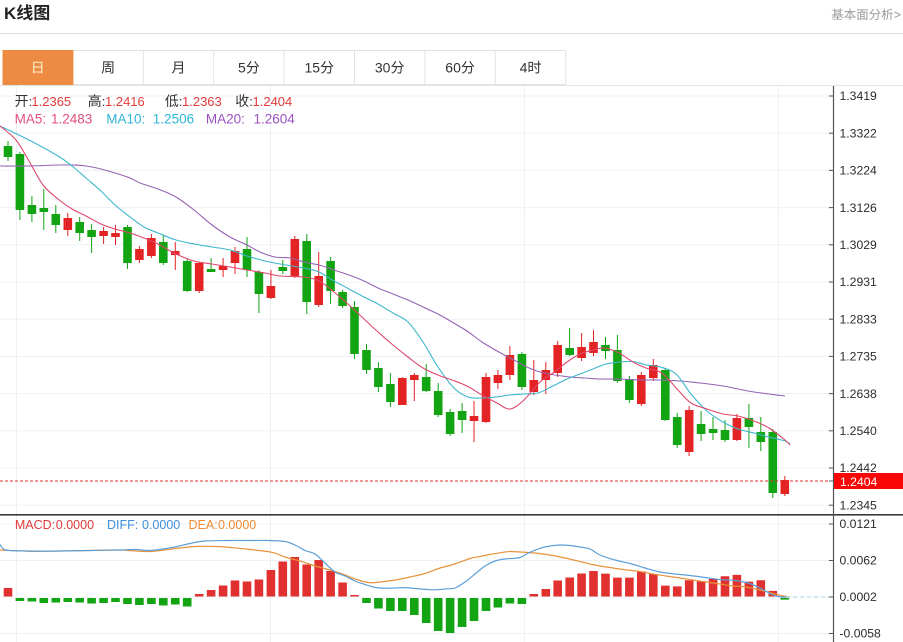  I want to click on svg-text: 1.3322, so click(858, 133).